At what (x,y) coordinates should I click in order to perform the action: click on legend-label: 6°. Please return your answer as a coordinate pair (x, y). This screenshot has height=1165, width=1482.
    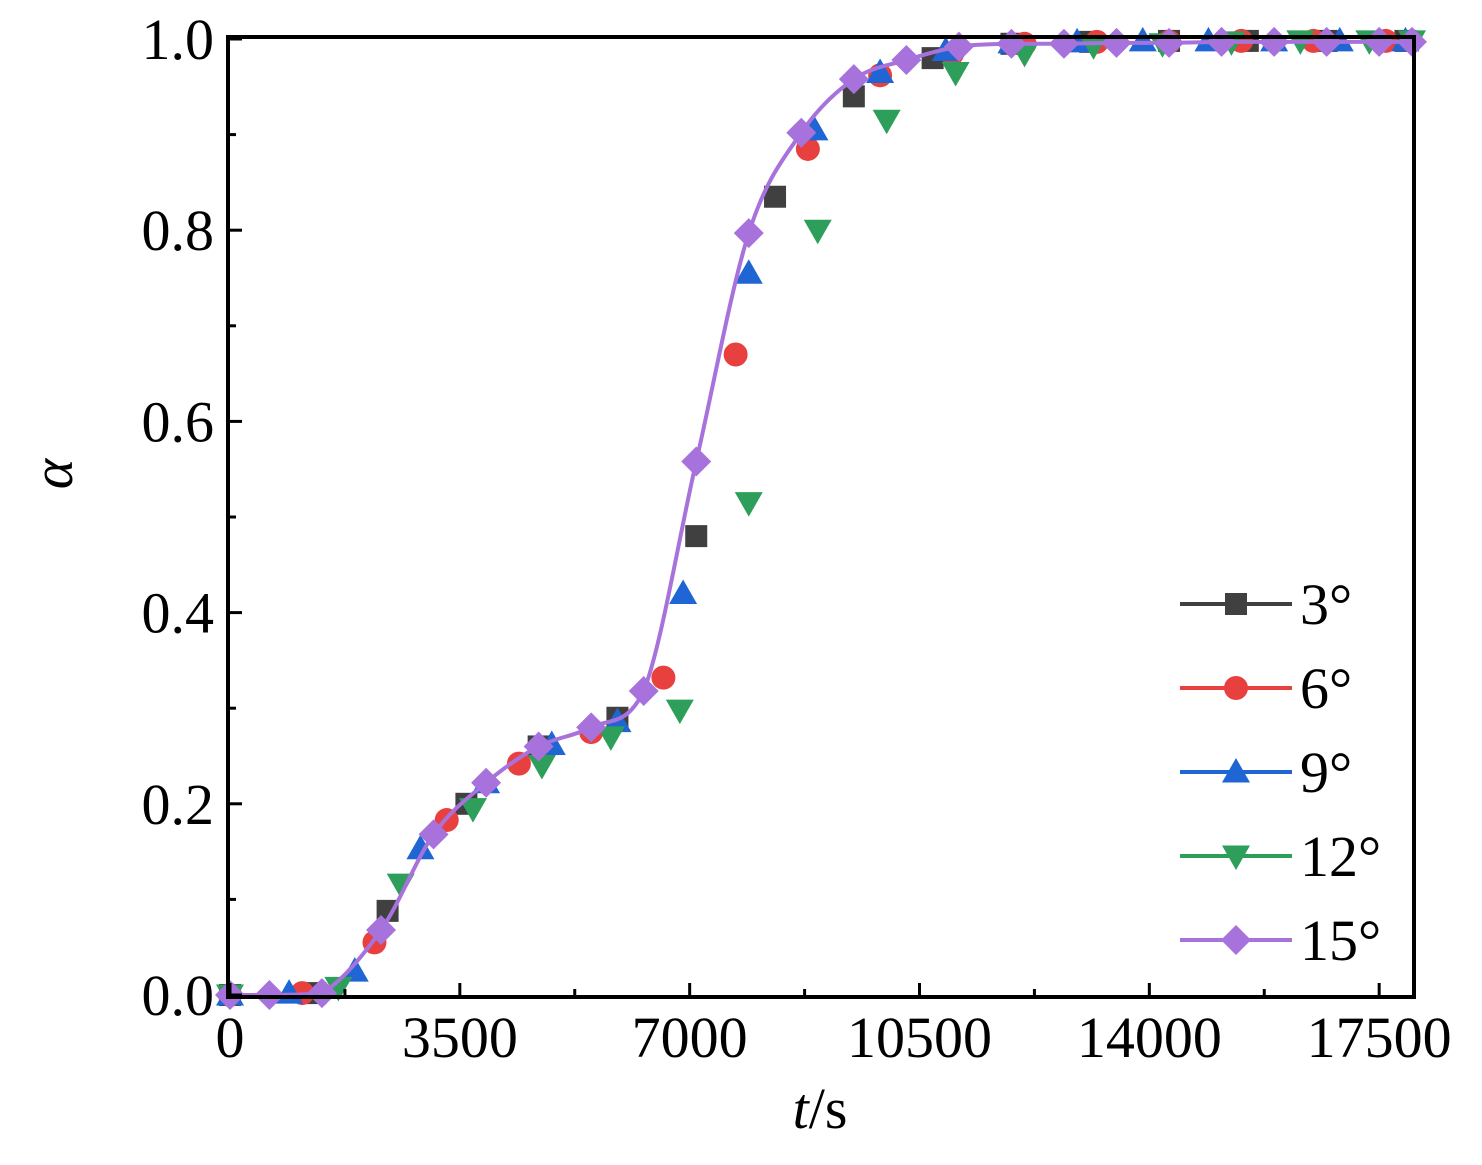
    Looking at the image, I should click on (1326, 688).